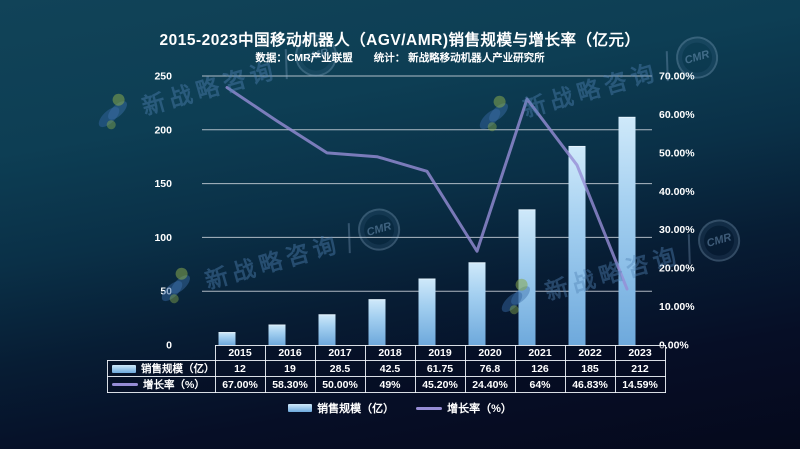 This screenshot has height=449, width=800. What do you see at coordinates (677, 269) in the screenshot?
I see `right-axis-tick: 20.00%` at bounding box center [677, 269].